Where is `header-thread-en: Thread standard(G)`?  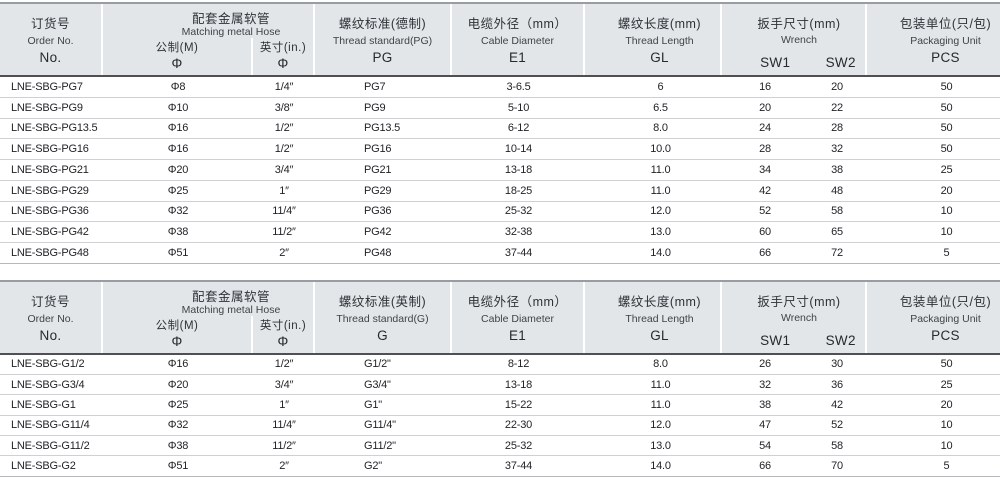
header-thread-en: Thread standard(G) is located at coordinates (382, 318).